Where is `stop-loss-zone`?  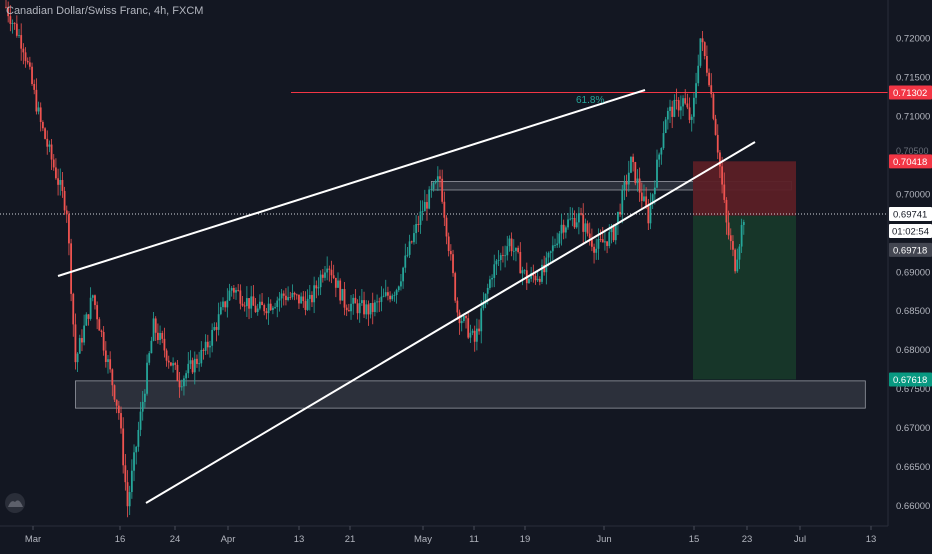 stop-loss-zone is located at coordinates (744, 188).